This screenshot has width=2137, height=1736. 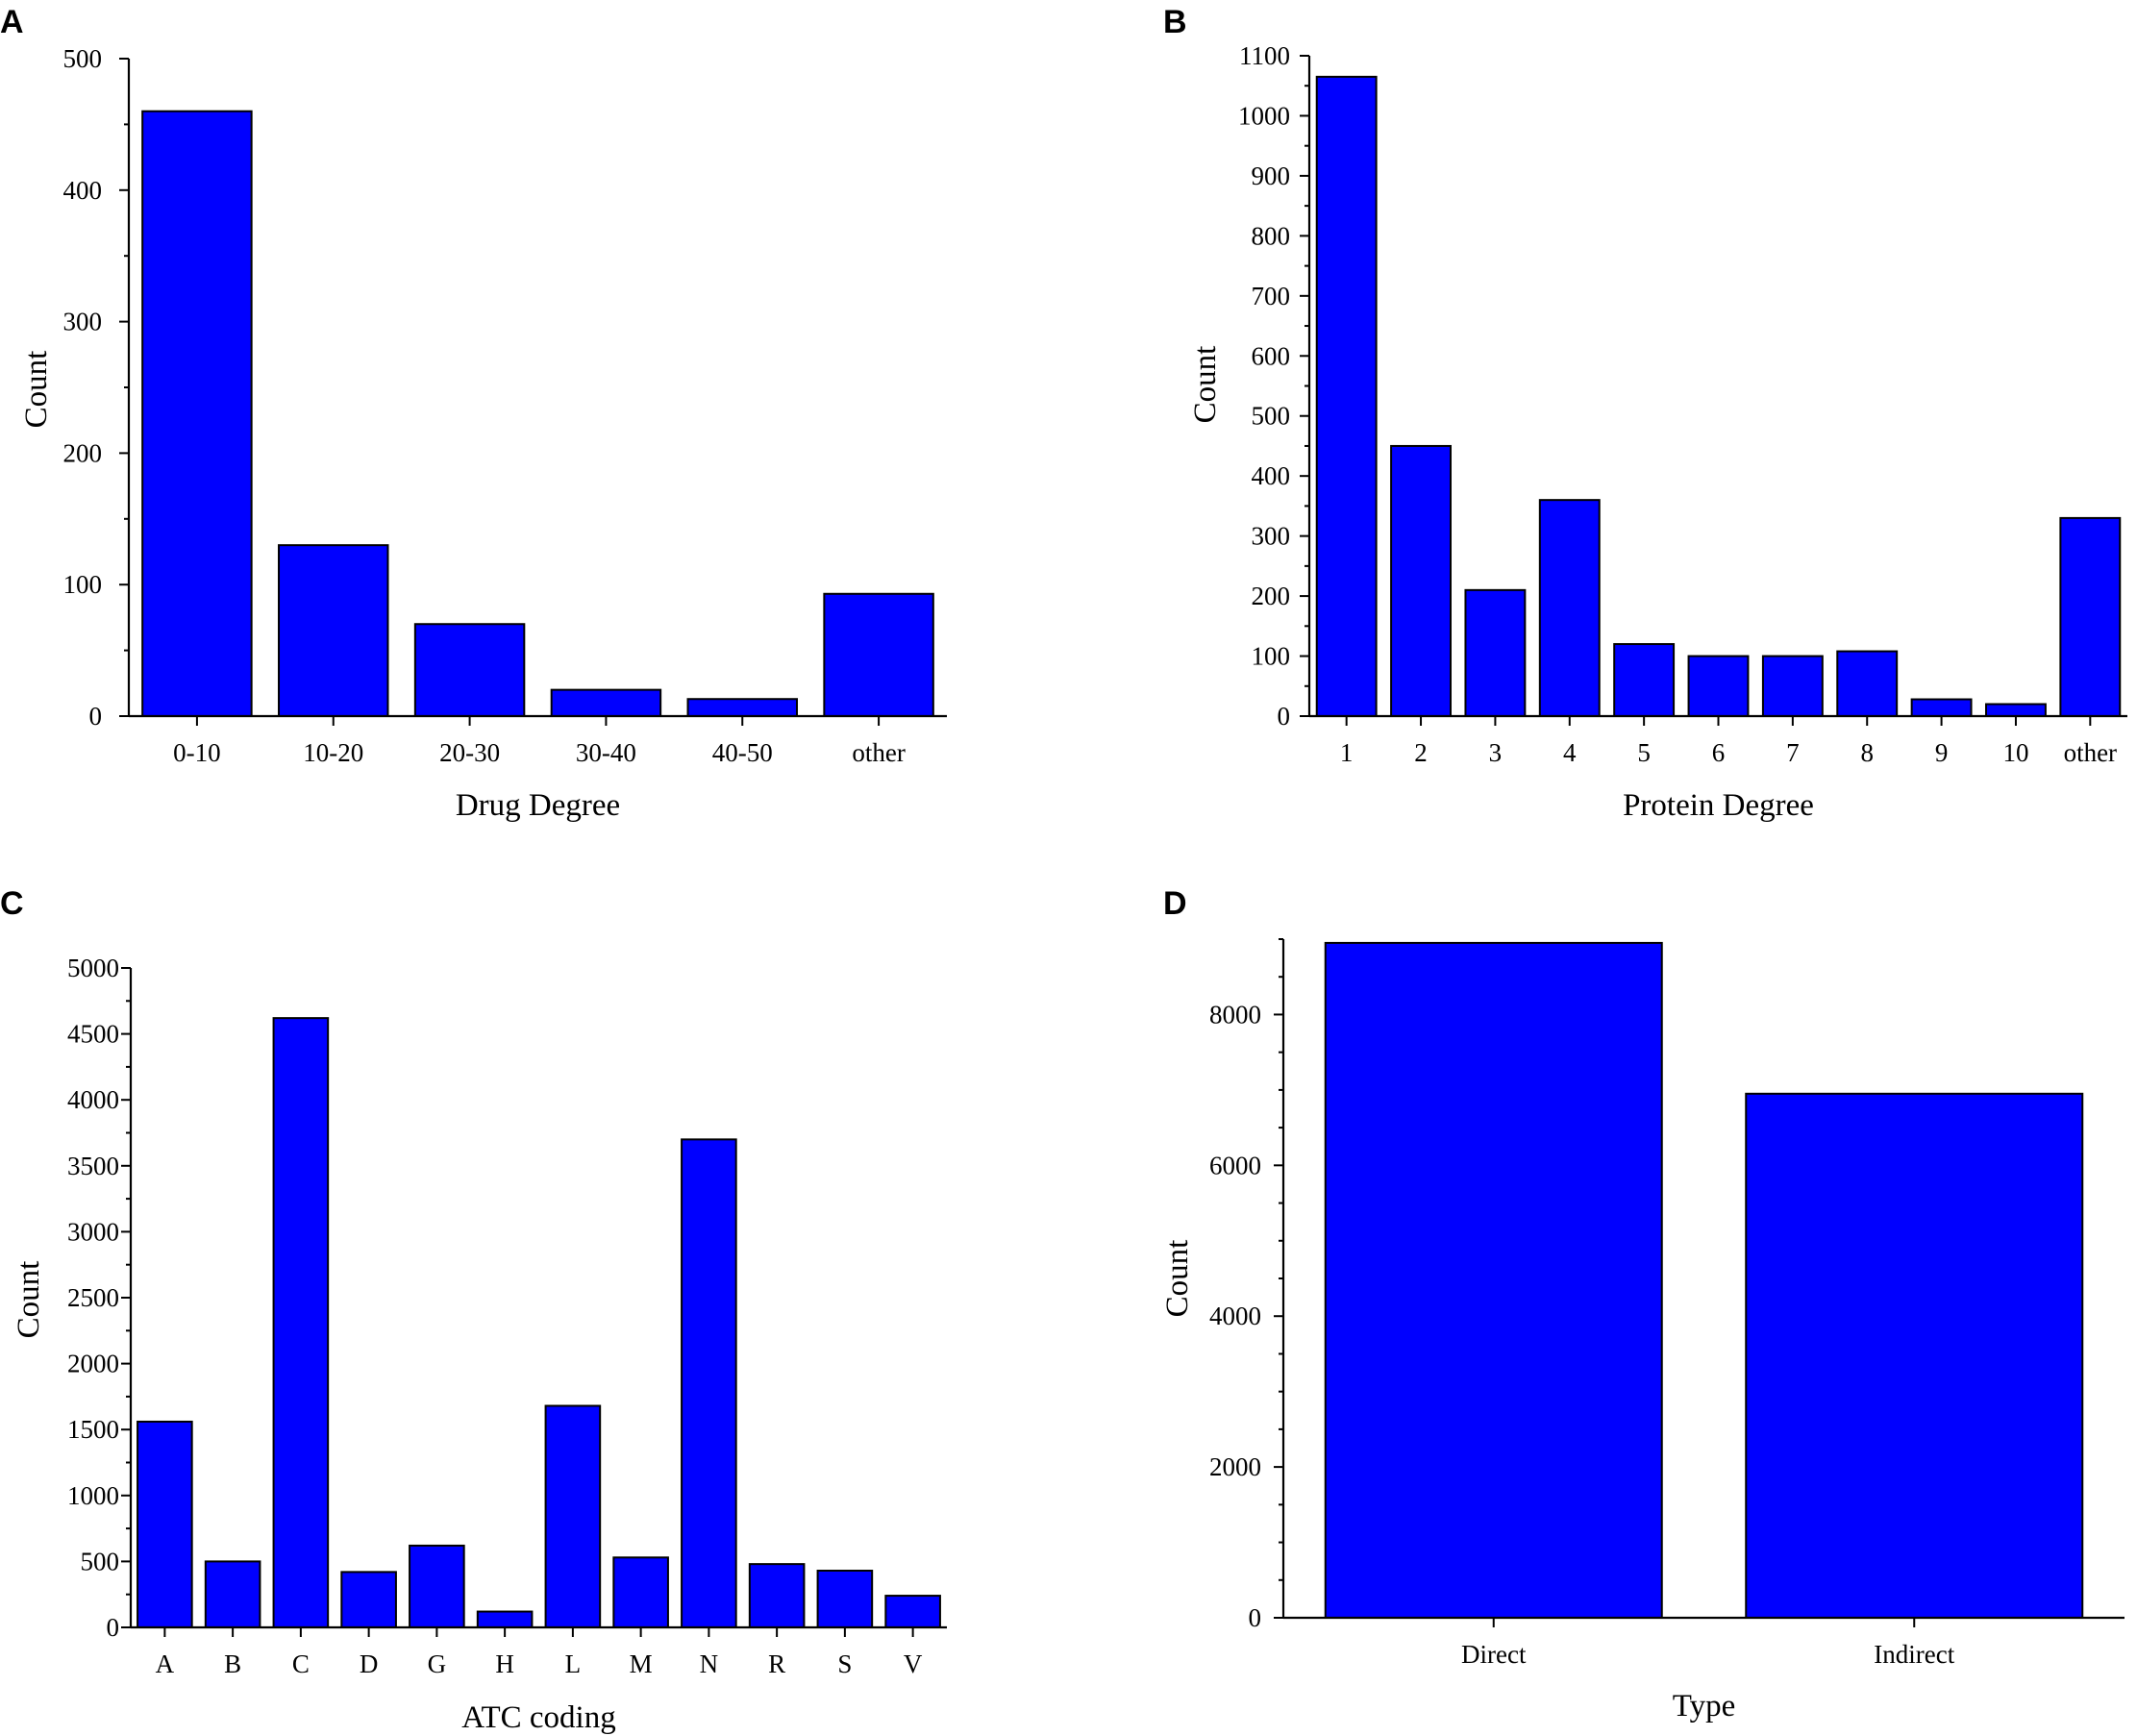 I want to click on y-tick-label: 3500, so click(x=93, y=1166).